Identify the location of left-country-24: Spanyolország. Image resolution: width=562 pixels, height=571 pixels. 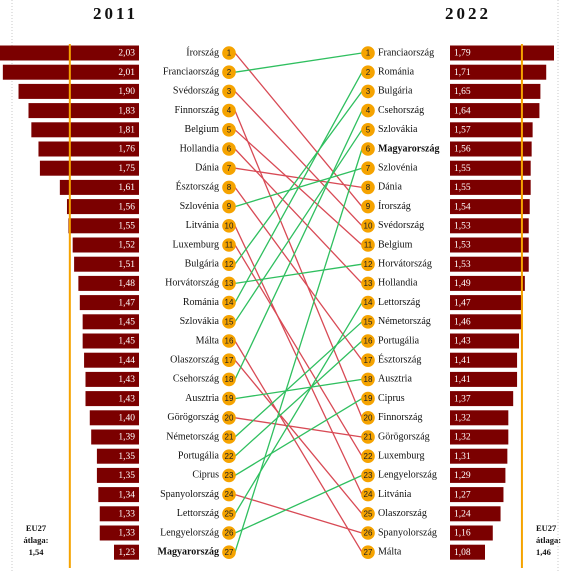
(189, 494).